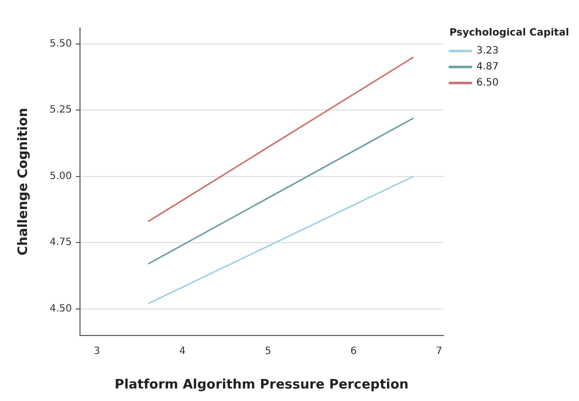  I want to click on legend-label: 4.87, so click(487, 67).